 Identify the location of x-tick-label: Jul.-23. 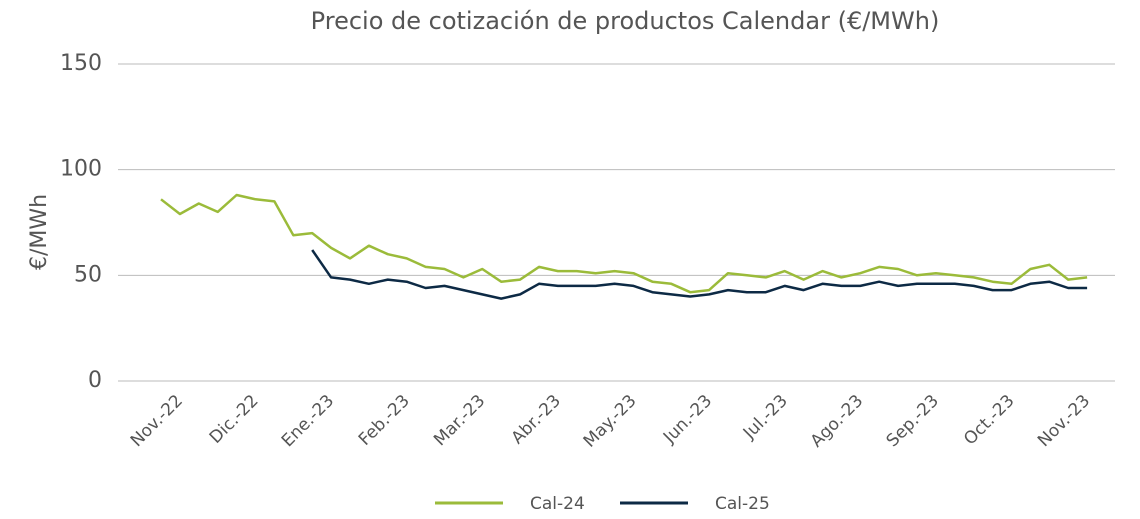
(765, 417).